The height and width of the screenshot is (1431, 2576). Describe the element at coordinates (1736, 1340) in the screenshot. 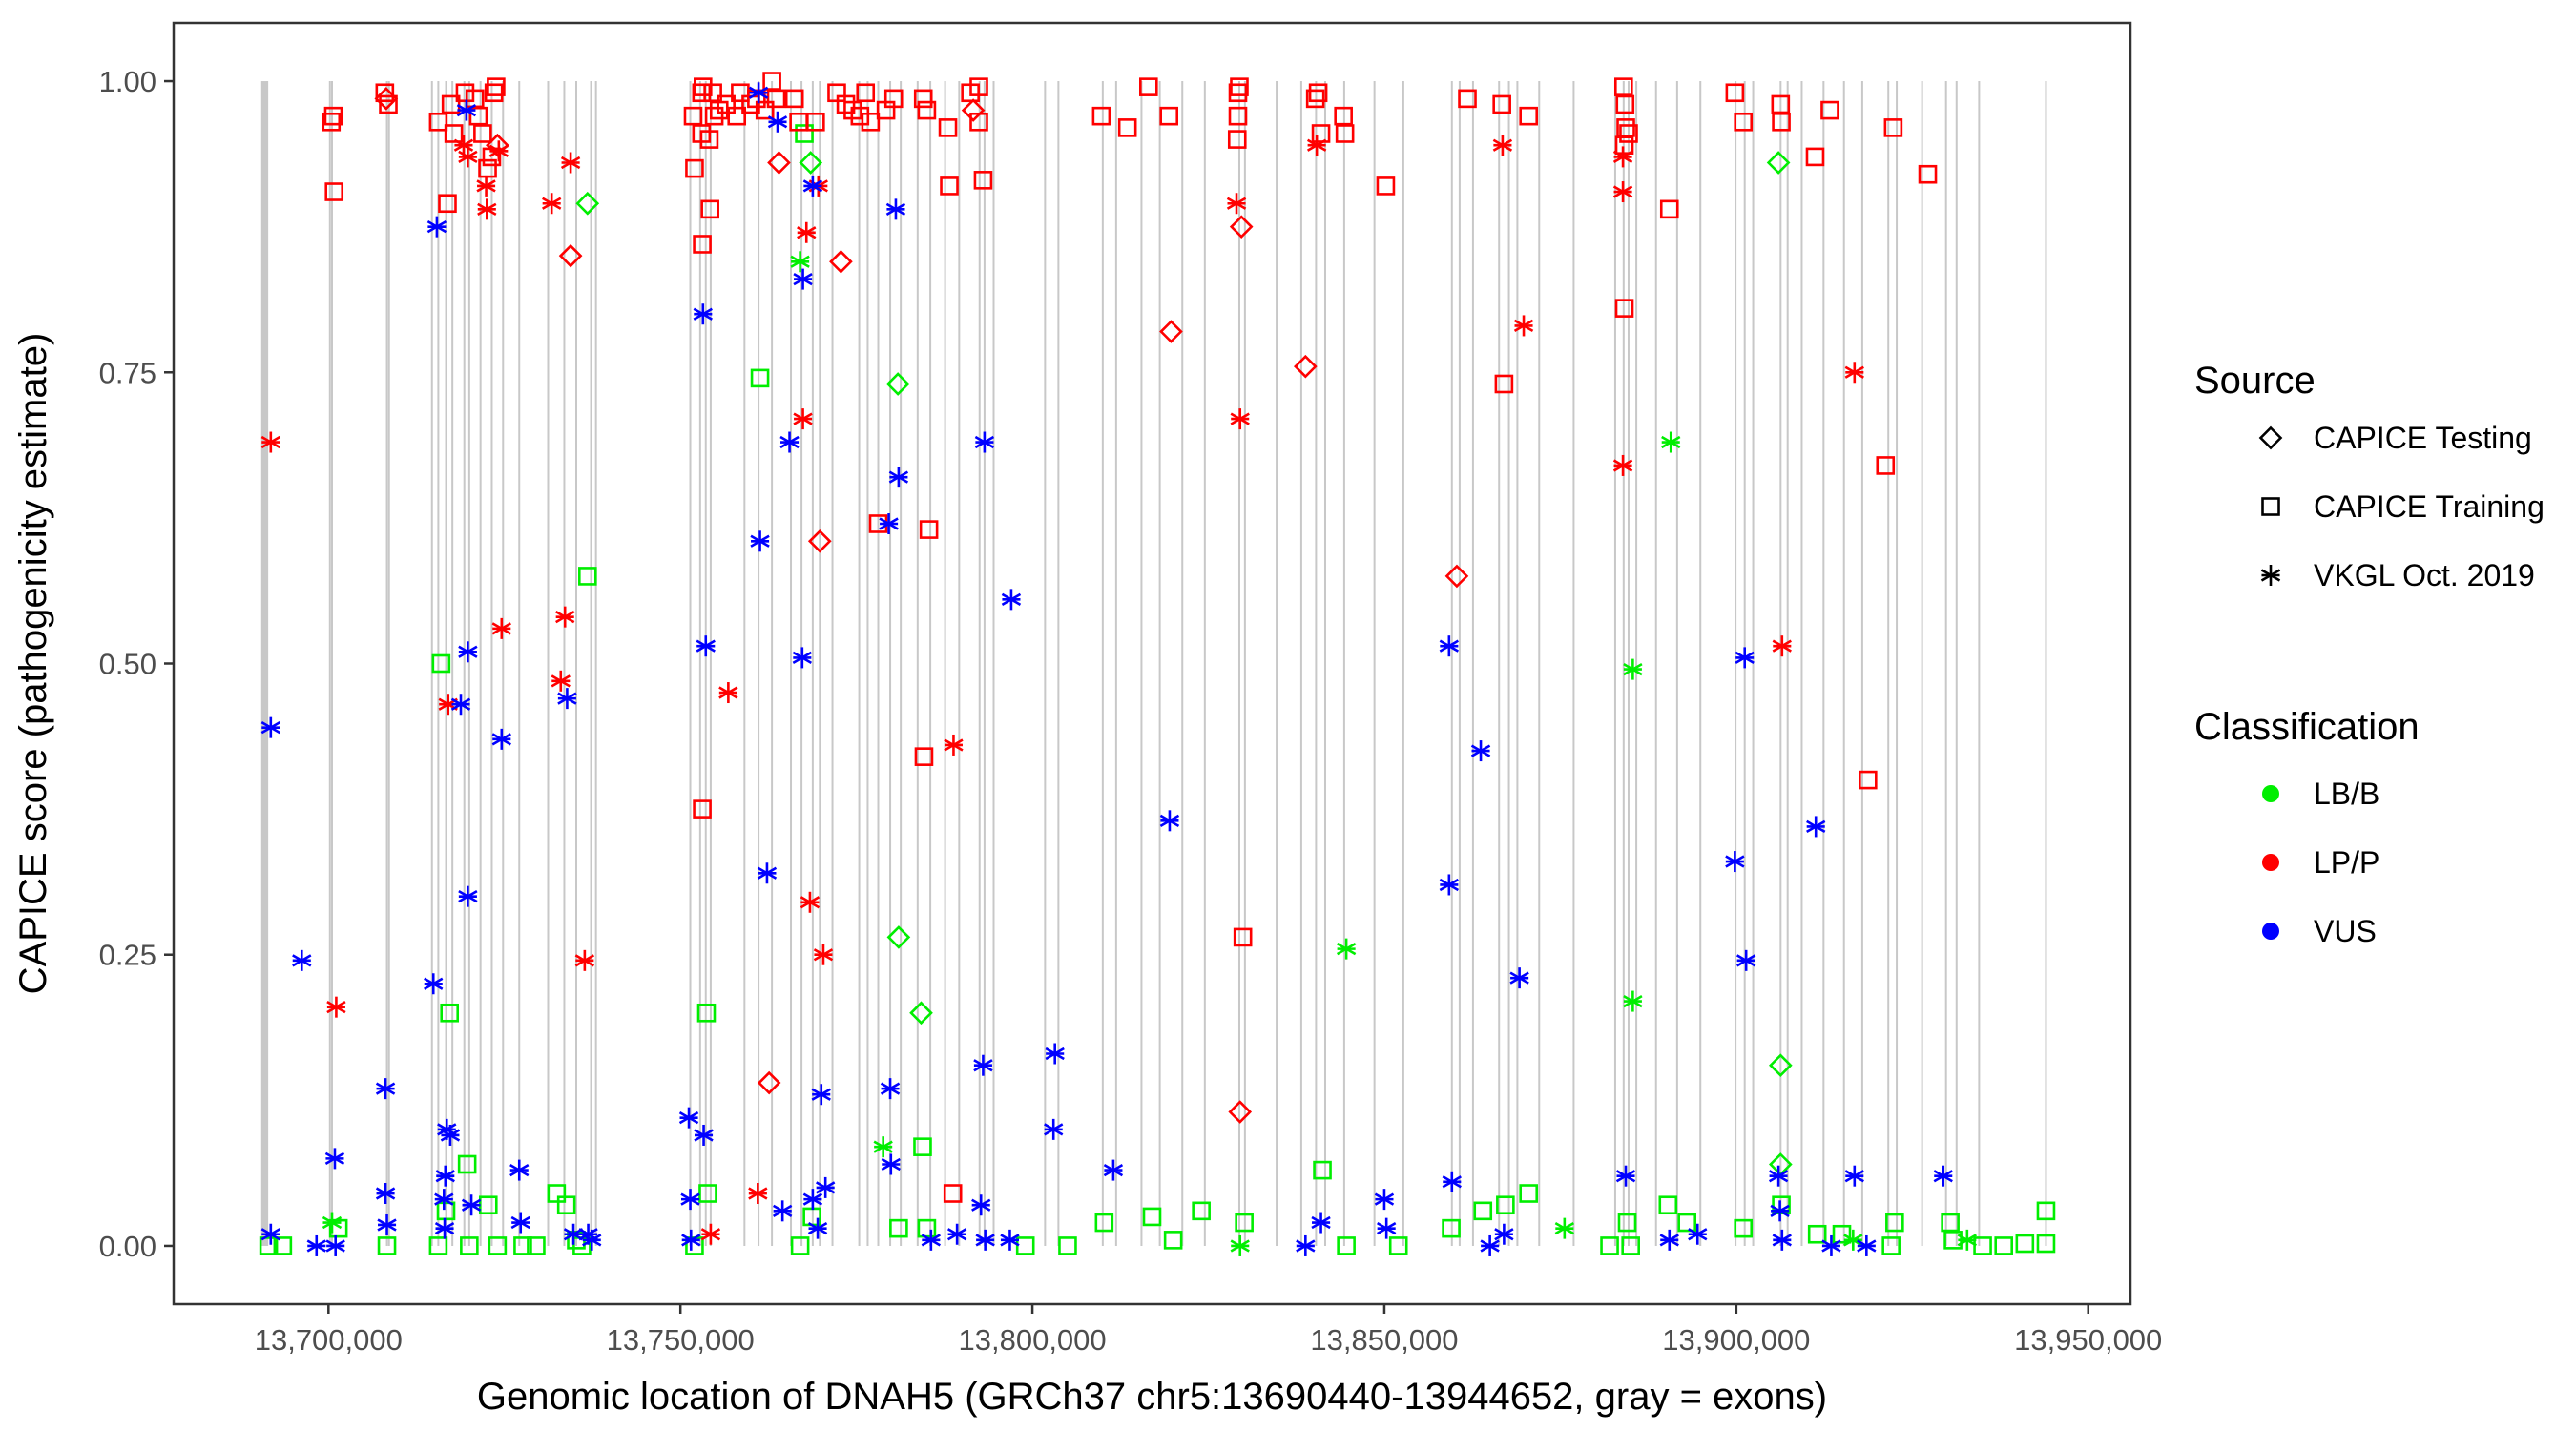

I see `x-tick-label: 13,900,000` at that location.